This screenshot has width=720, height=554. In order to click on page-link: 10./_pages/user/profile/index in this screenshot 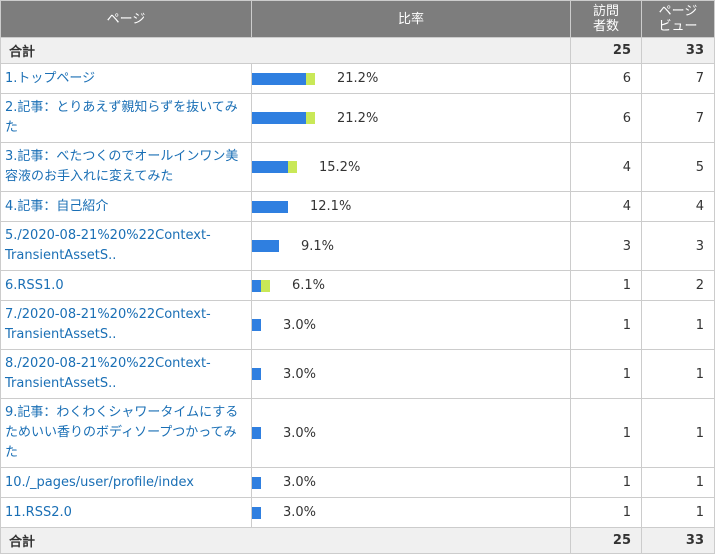, I will do `click(99, 482)`.